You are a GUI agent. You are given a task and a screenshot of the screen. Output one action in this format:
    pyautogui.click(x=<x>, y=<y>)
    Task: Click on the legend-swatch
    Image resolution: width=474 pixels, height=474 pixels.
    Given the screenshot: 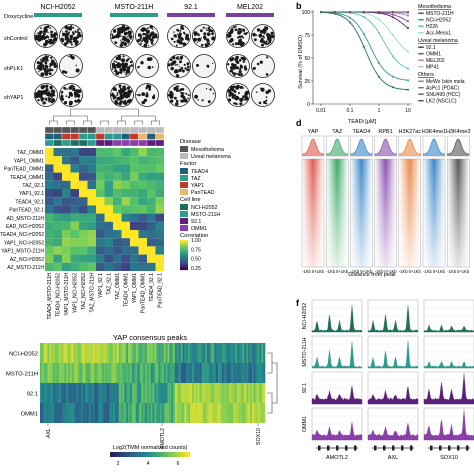 What is the action you would take?
    pyautogui.click(x=184, y=207)
    